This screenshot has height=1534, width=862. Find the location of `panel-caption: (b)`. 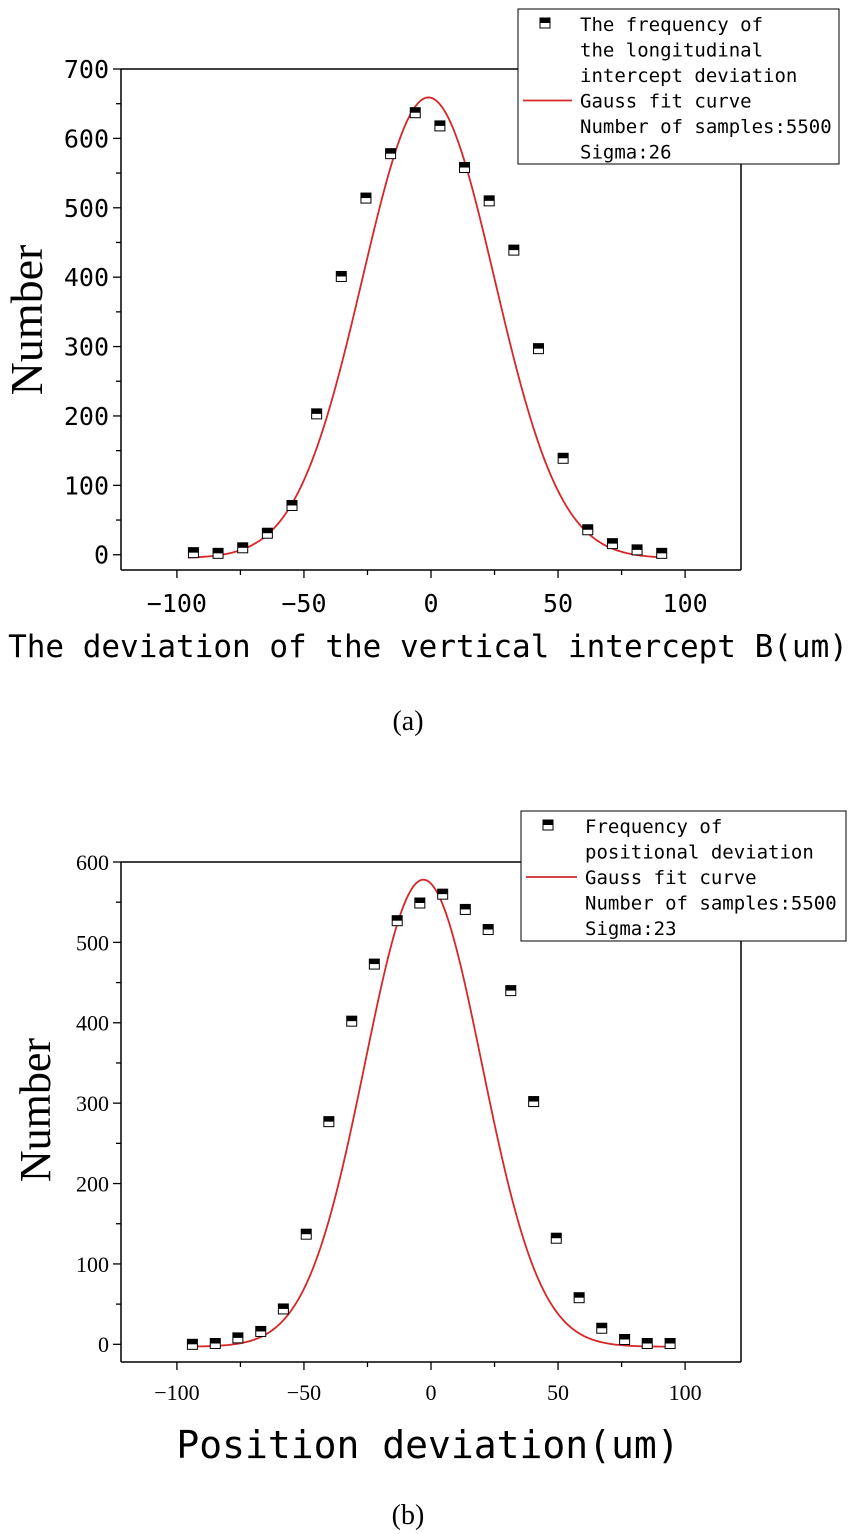

panel-caption: (b) is located at coordinates (408, 1515).